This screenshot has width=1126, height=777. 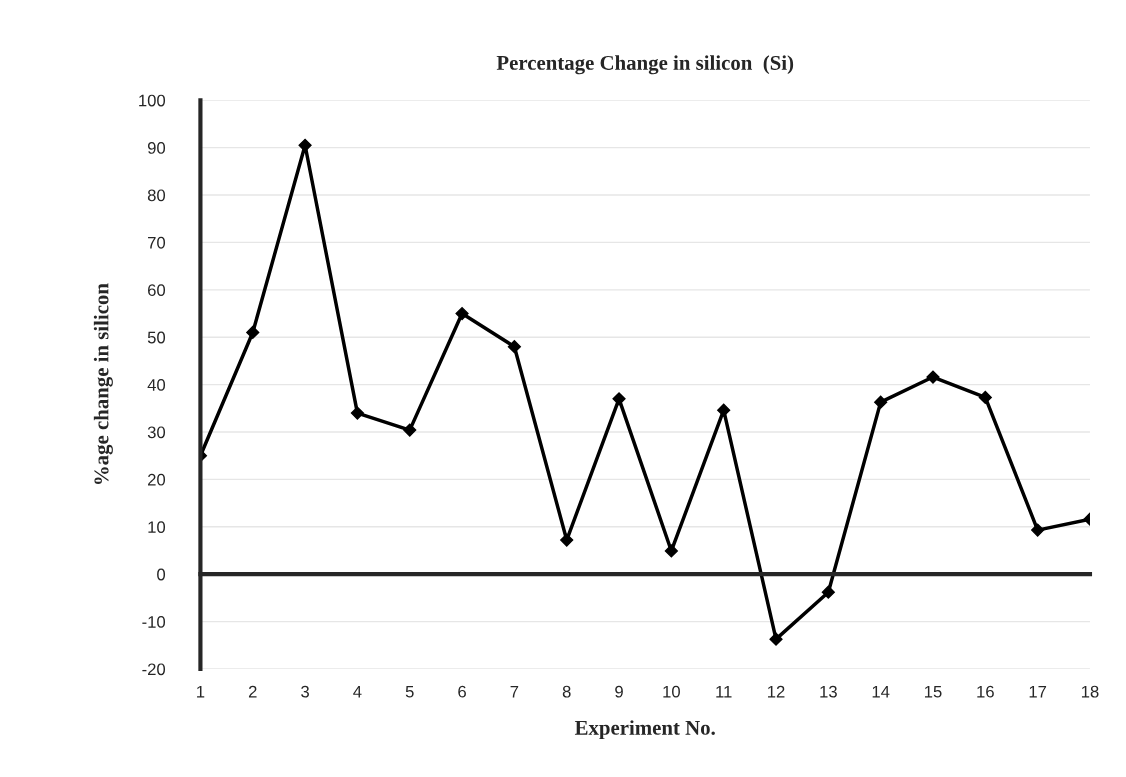 What do you see at coordinates (933, 691) in the screenshot?
I see `x-tick-label: 15` at bounding box center [933, 691].